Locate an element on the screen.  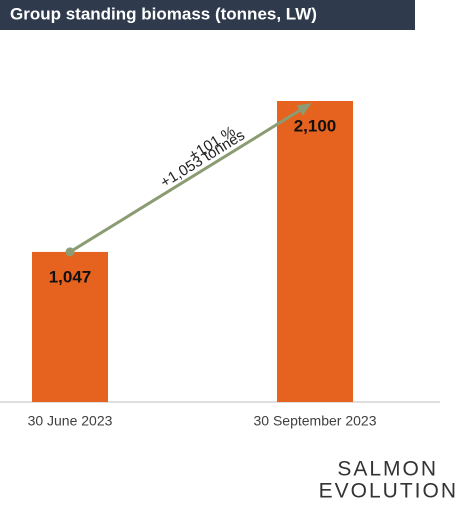
logo-line-2: EVOLUTION is located at coordinates (388, 491).